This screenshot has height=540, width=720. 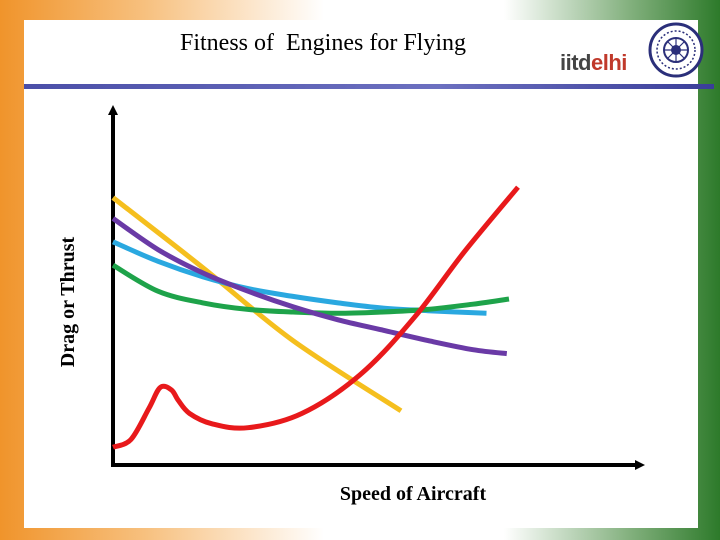 I want to click on iitdelhi-logo: iitdelhi, so click(x=593, y=63).